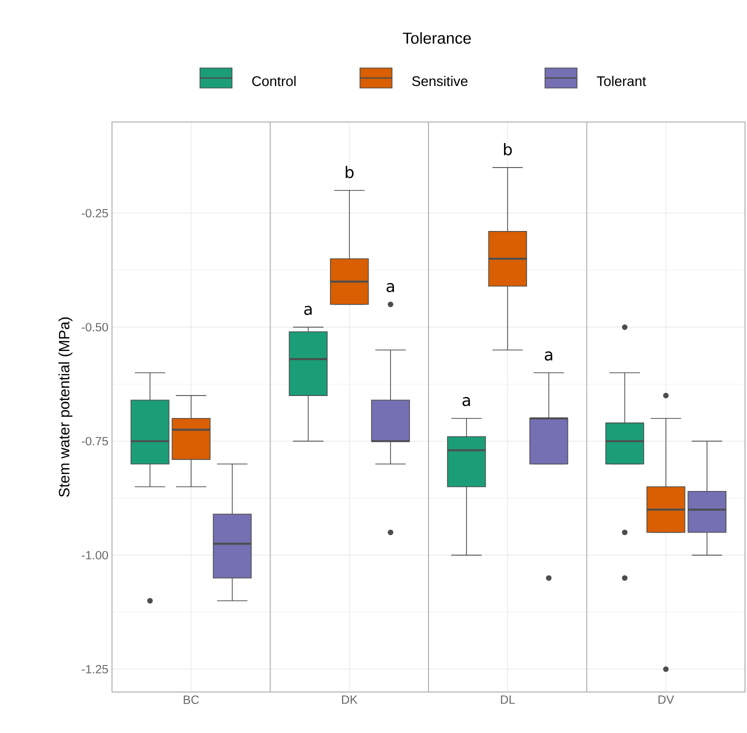 Image resolution: width=747 pixels, height=733 pixels. Describe the element at coordinates (191, 700) in the screenshot. I see `x-tick-label: BC` at that location.